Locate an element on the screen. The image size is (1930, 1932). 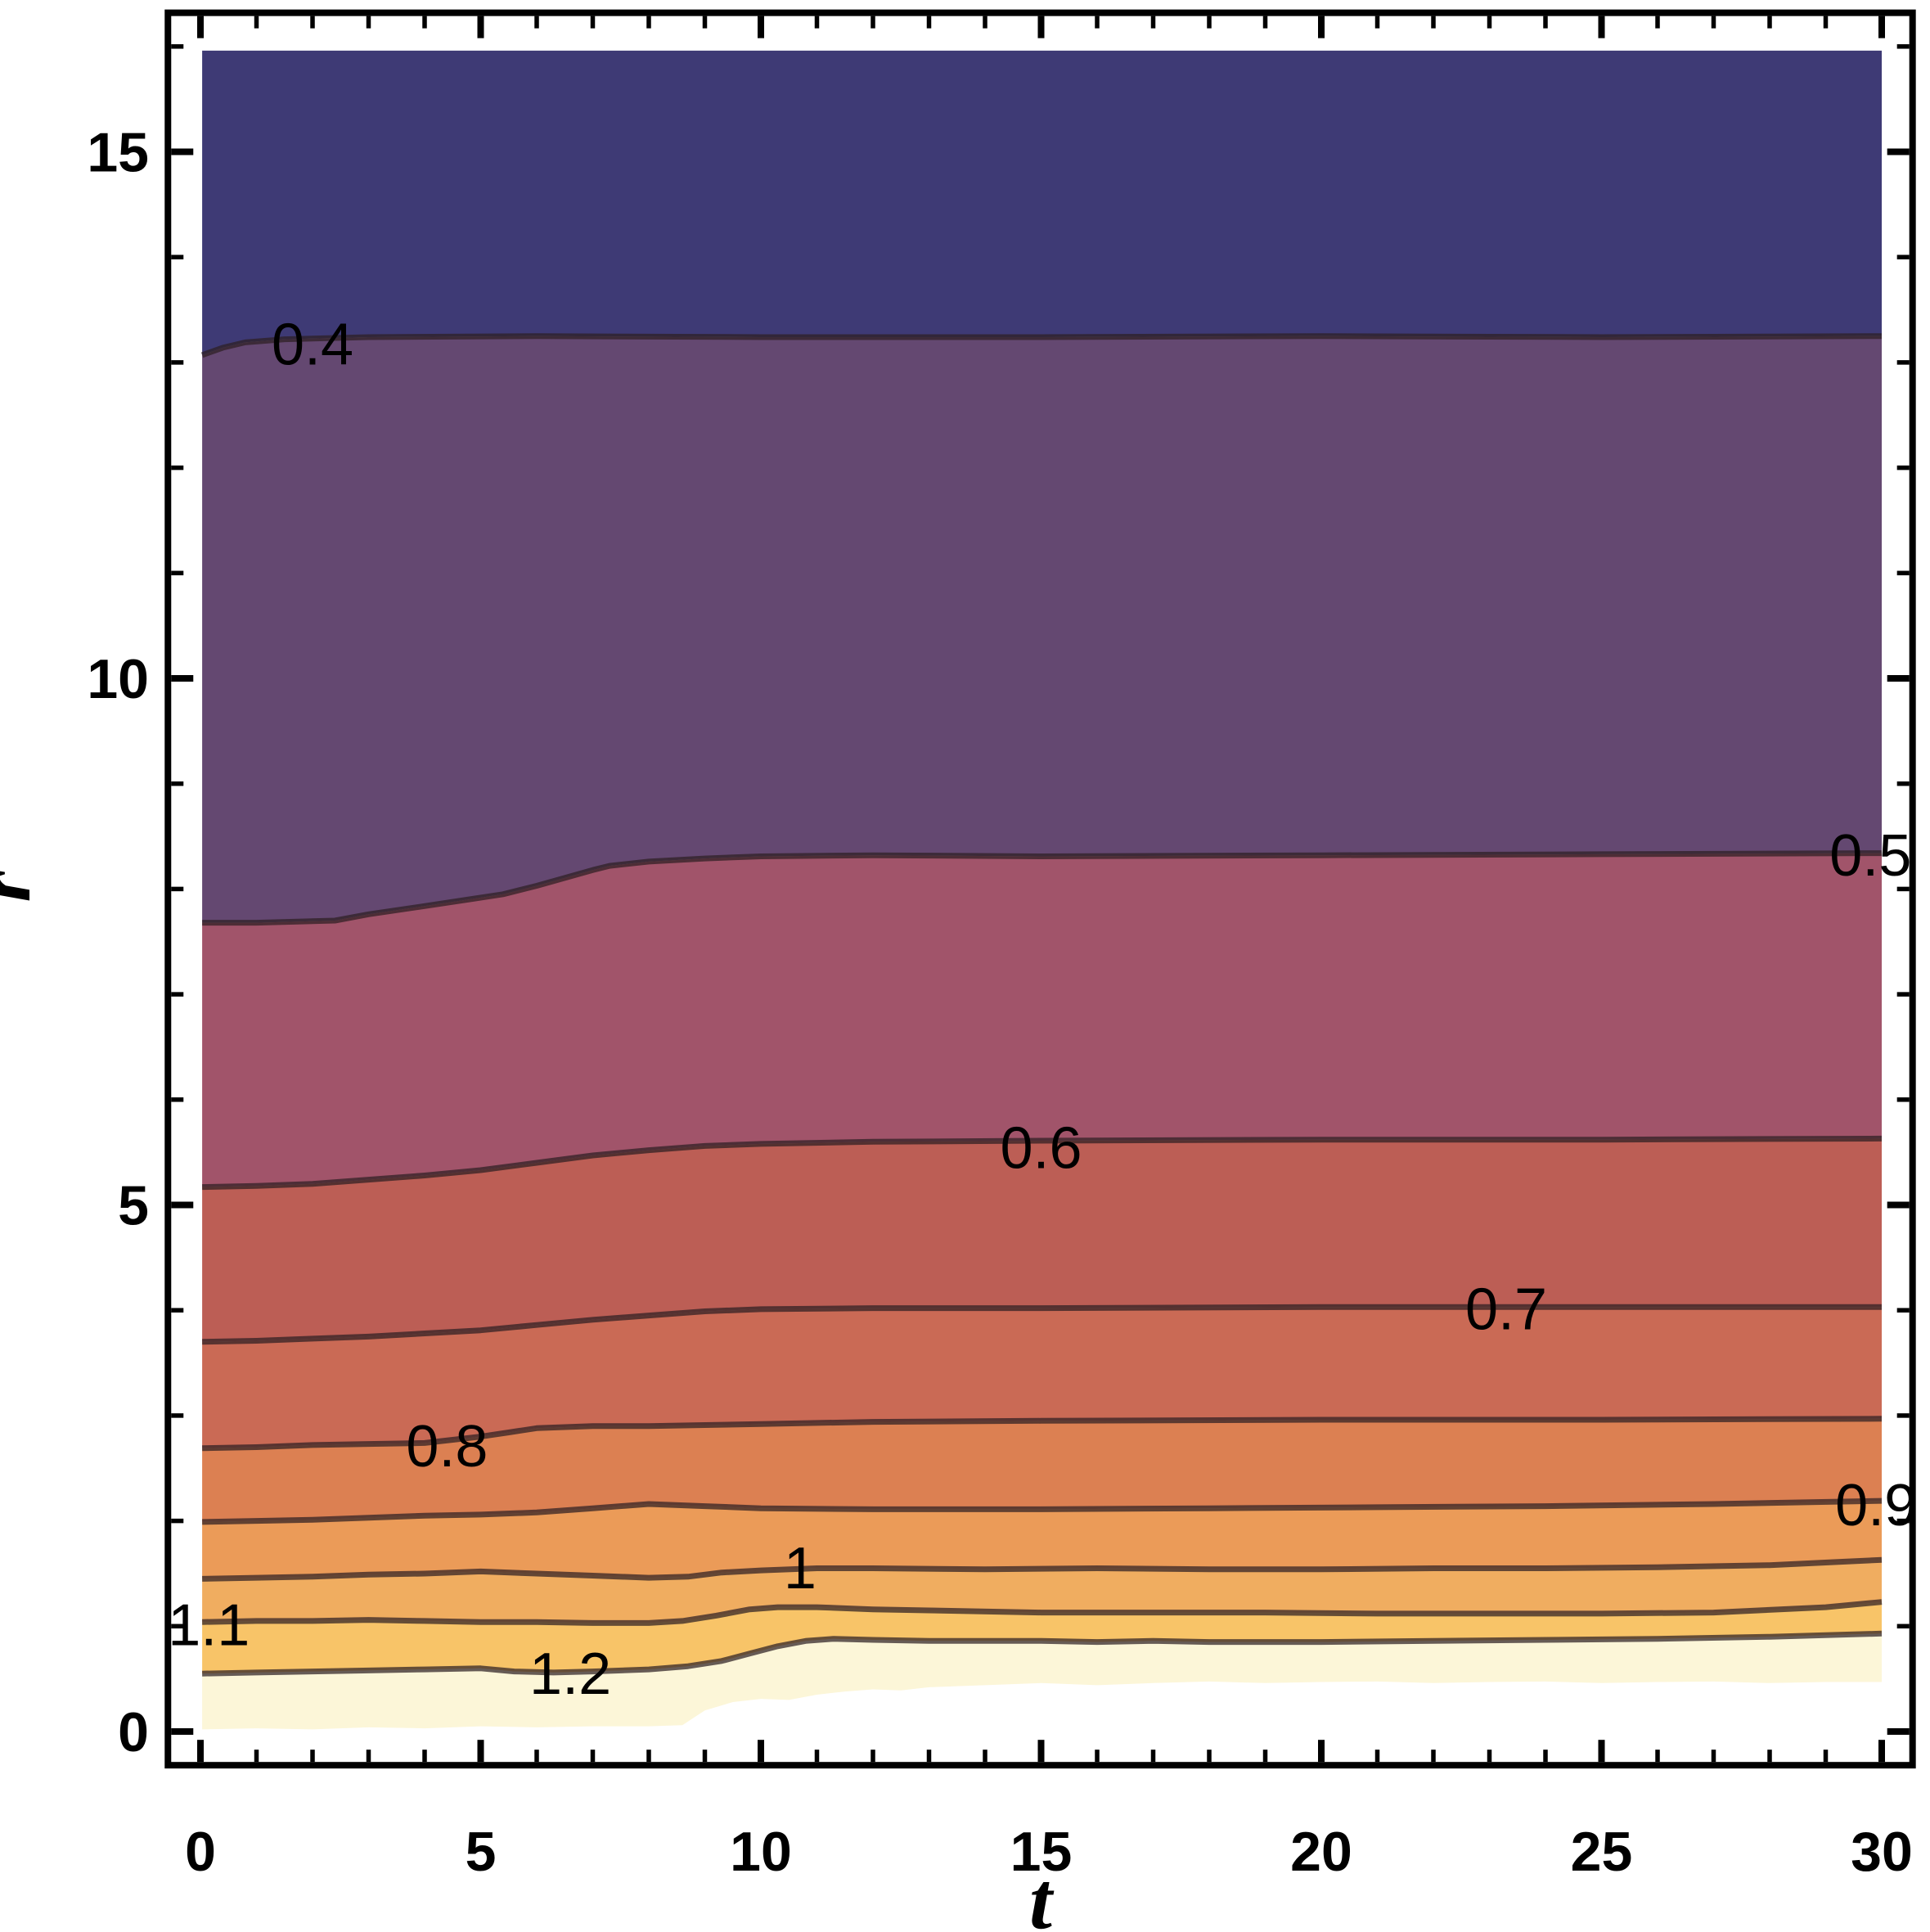
contour-line-0.4 is located at coordinates (1041, 345).